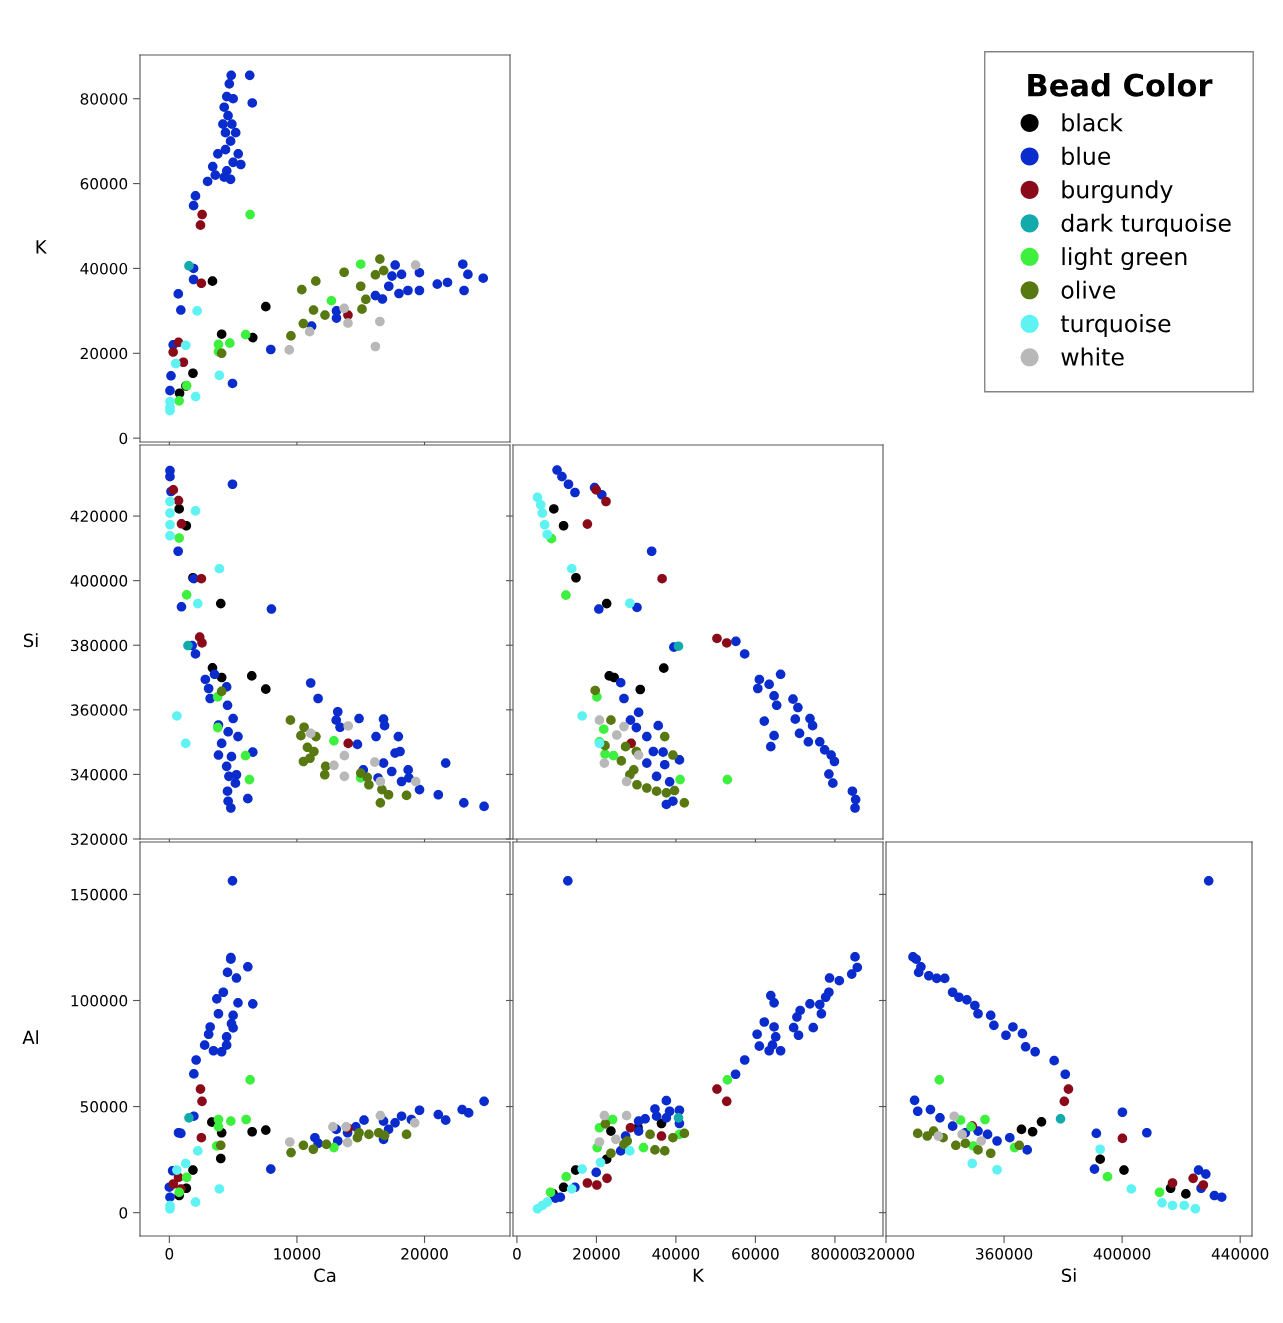  I want to click on x-axis-title: Ca, so click(325, 1275).